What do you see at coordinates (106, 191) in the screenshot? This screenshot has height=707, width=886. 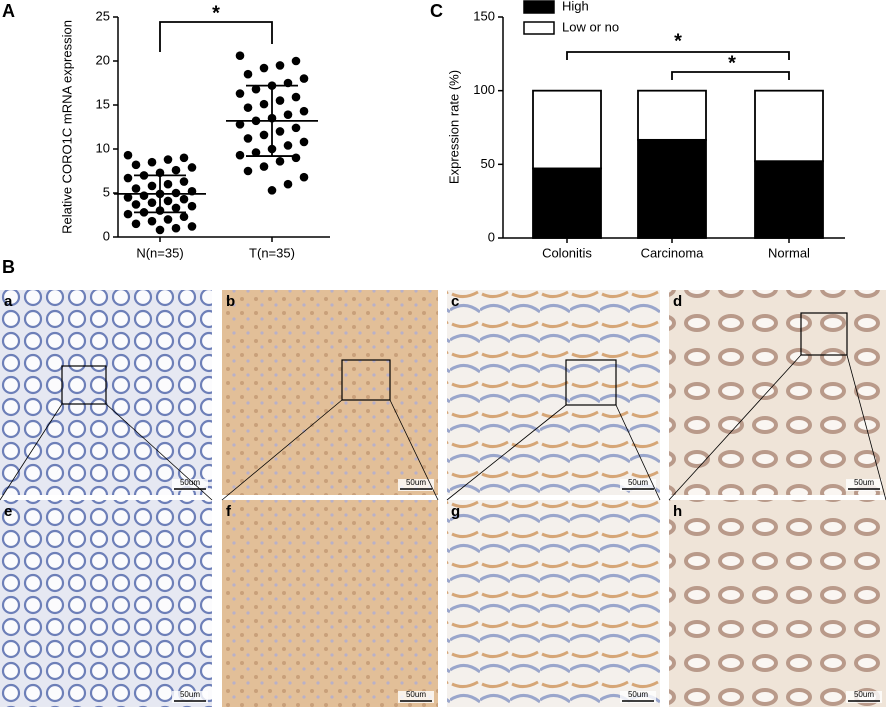 I see `y-tick-label: 5` at bounding box center [106, 191].